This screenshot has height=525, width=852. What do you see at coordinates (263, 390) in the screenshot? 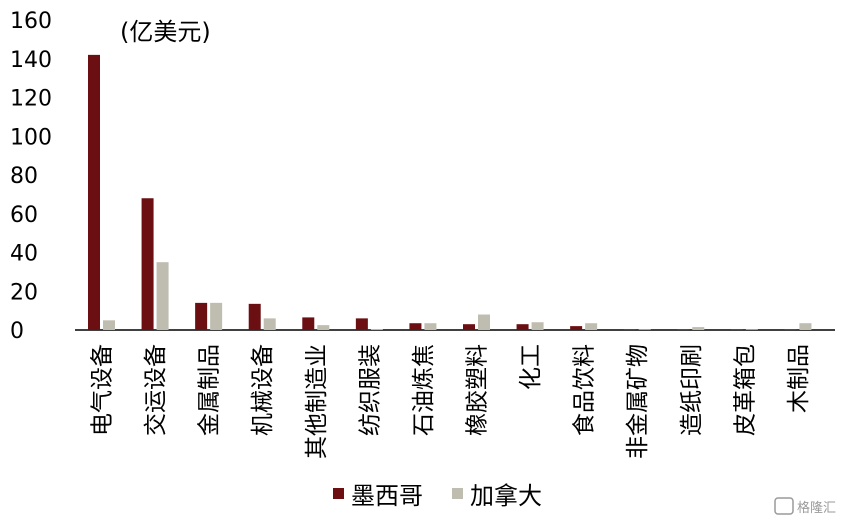
I see `category-label: 机械设备` at bounding box center [263, 390].